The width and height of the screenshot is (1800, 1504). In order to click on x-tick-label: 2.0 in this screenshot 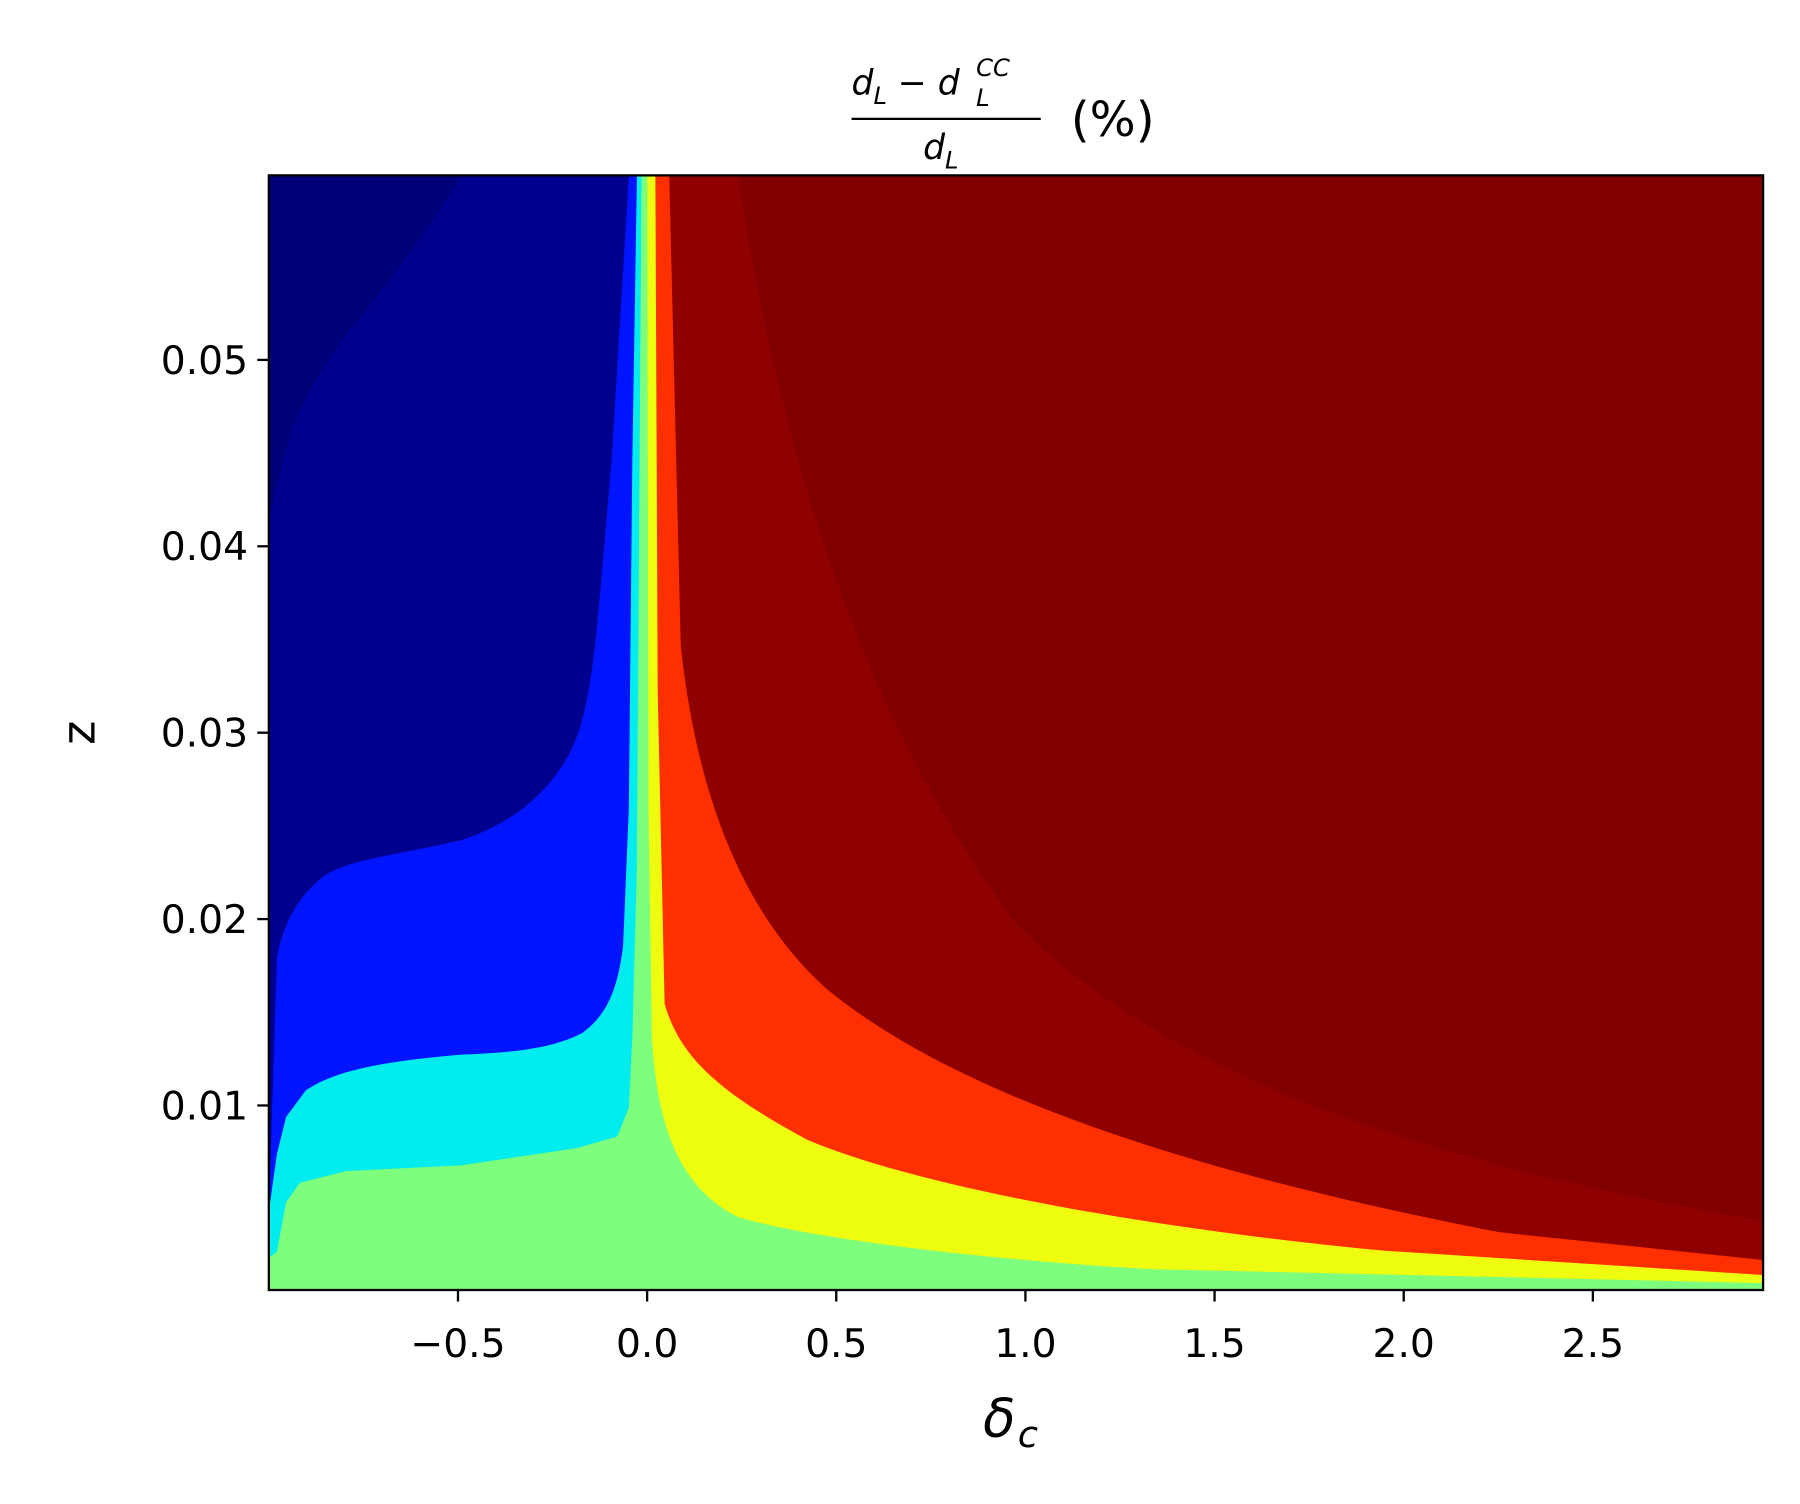, I will do `click(1404, 1344)`.